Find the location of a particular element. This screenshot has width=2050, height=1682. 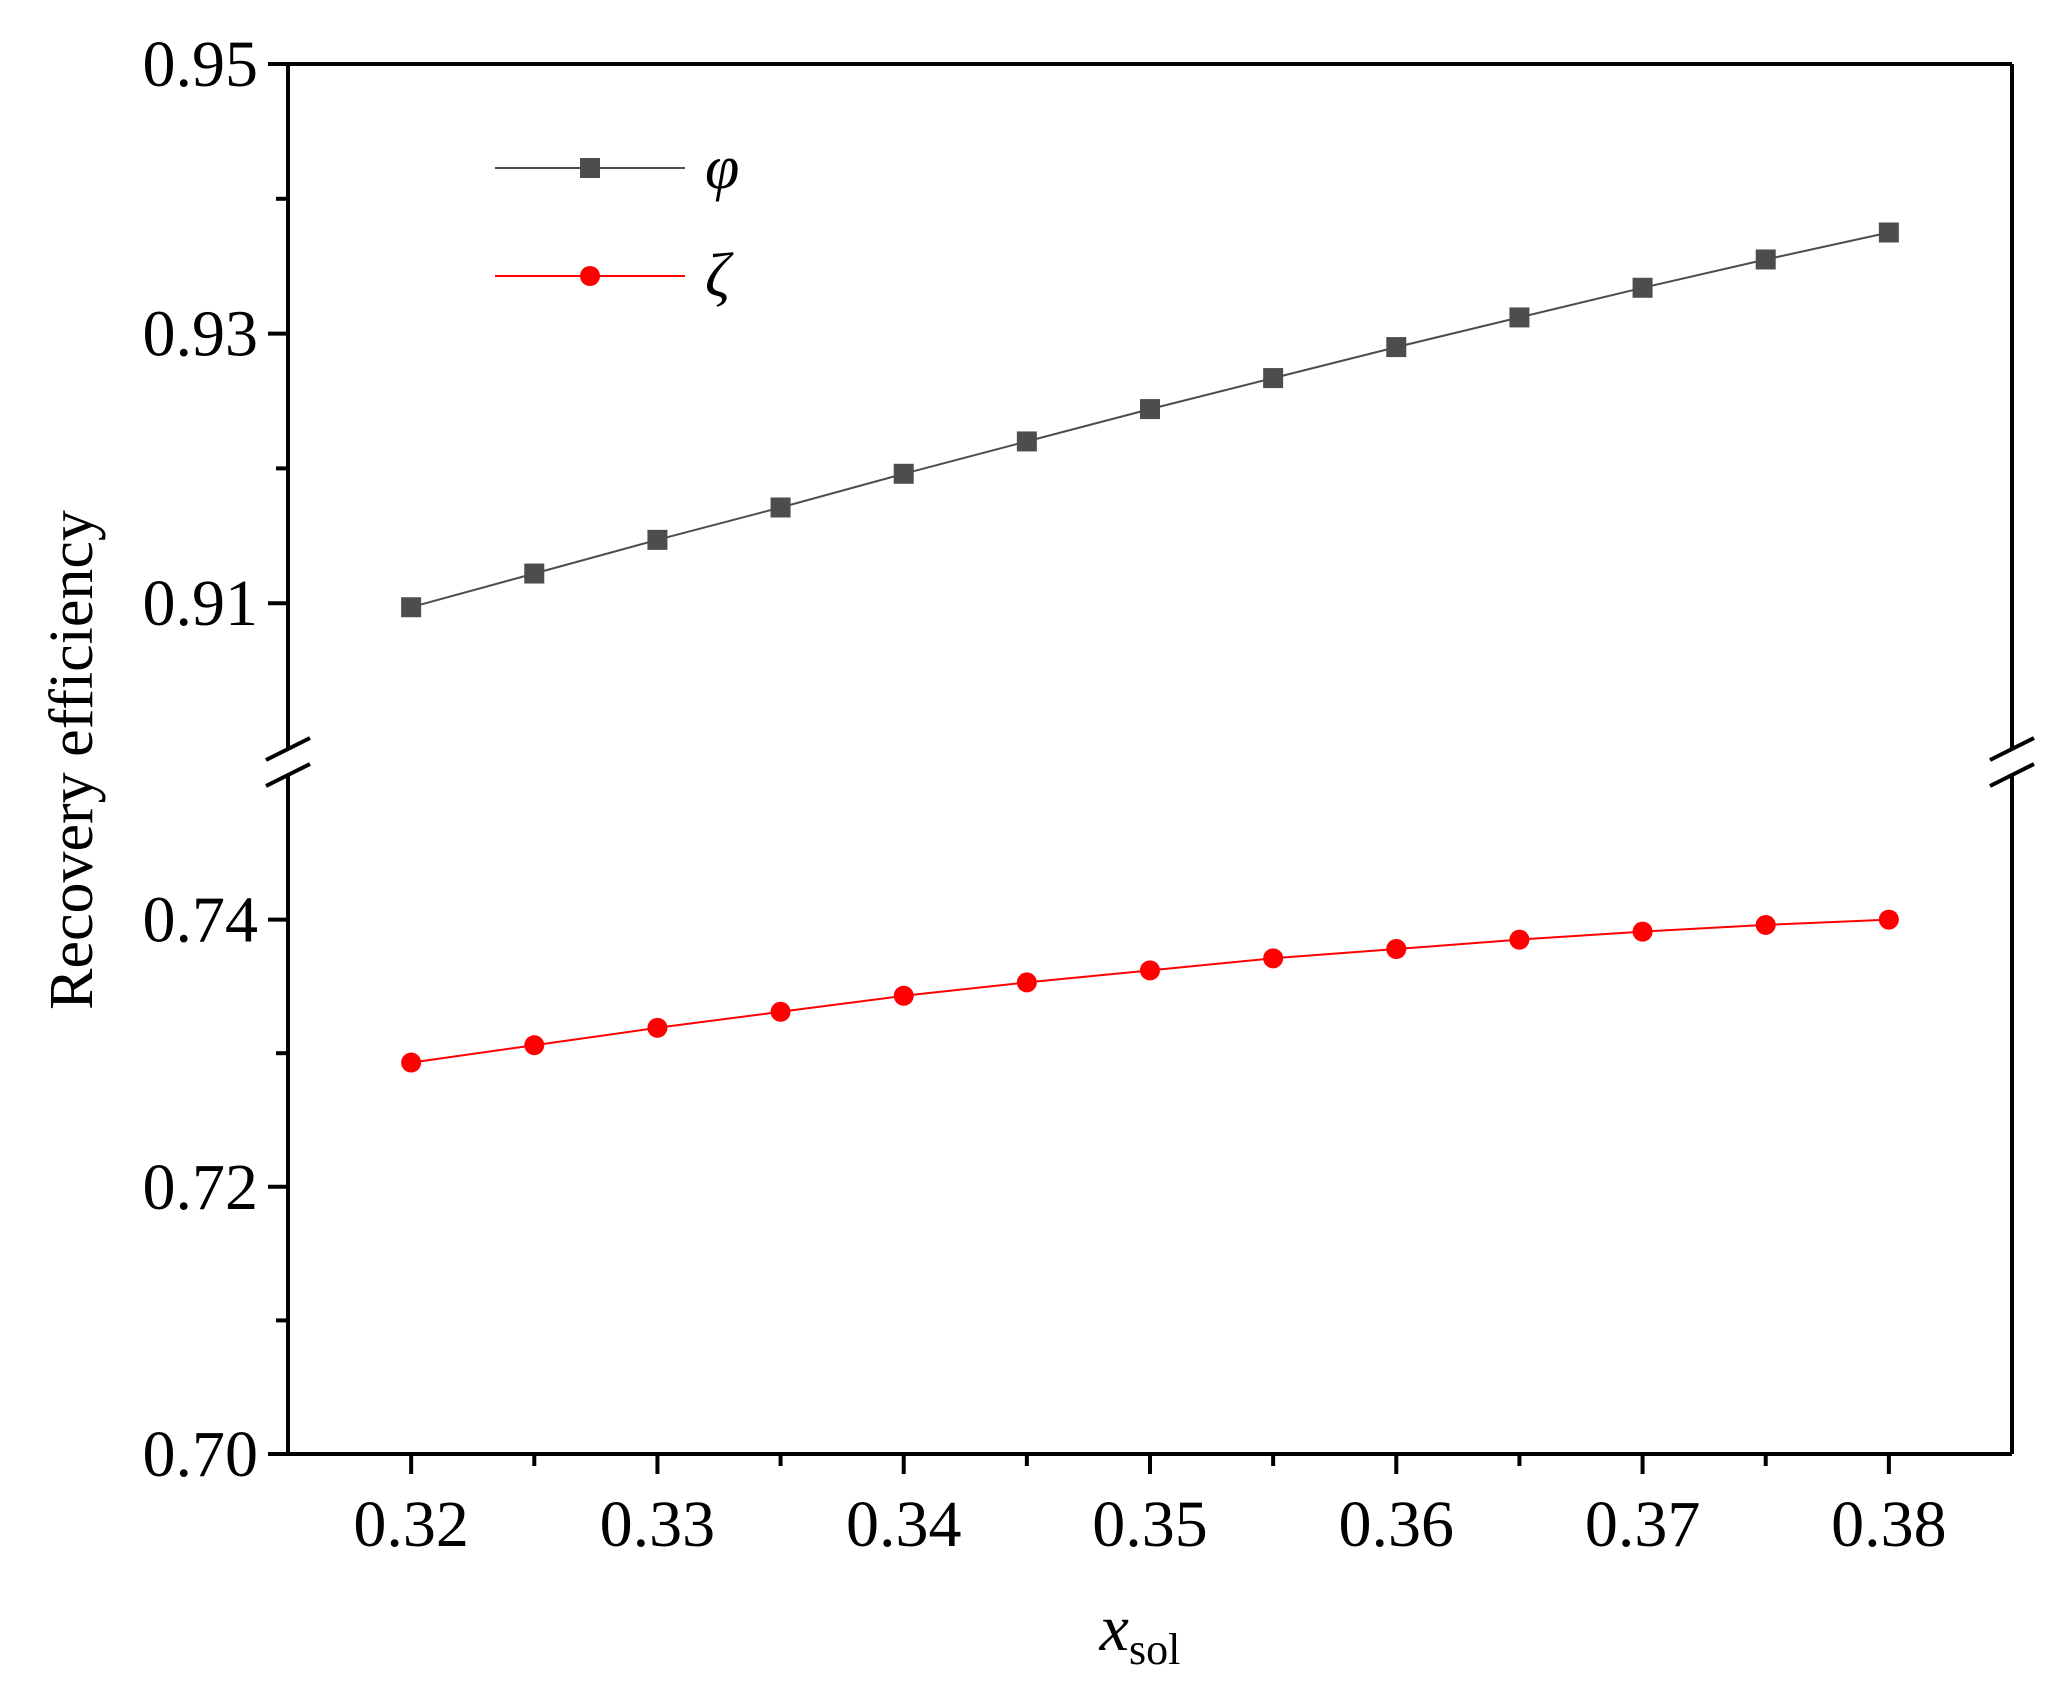

x-tick-label: 0.36 is located at coordinates (1397, 1524).